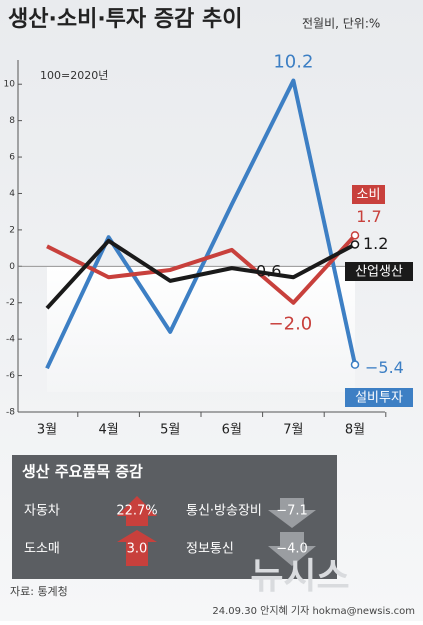 Image resolution: width=423 pixels, height=625 pixels. I want to click on x-tick-label: 7월, so click(293, 430).